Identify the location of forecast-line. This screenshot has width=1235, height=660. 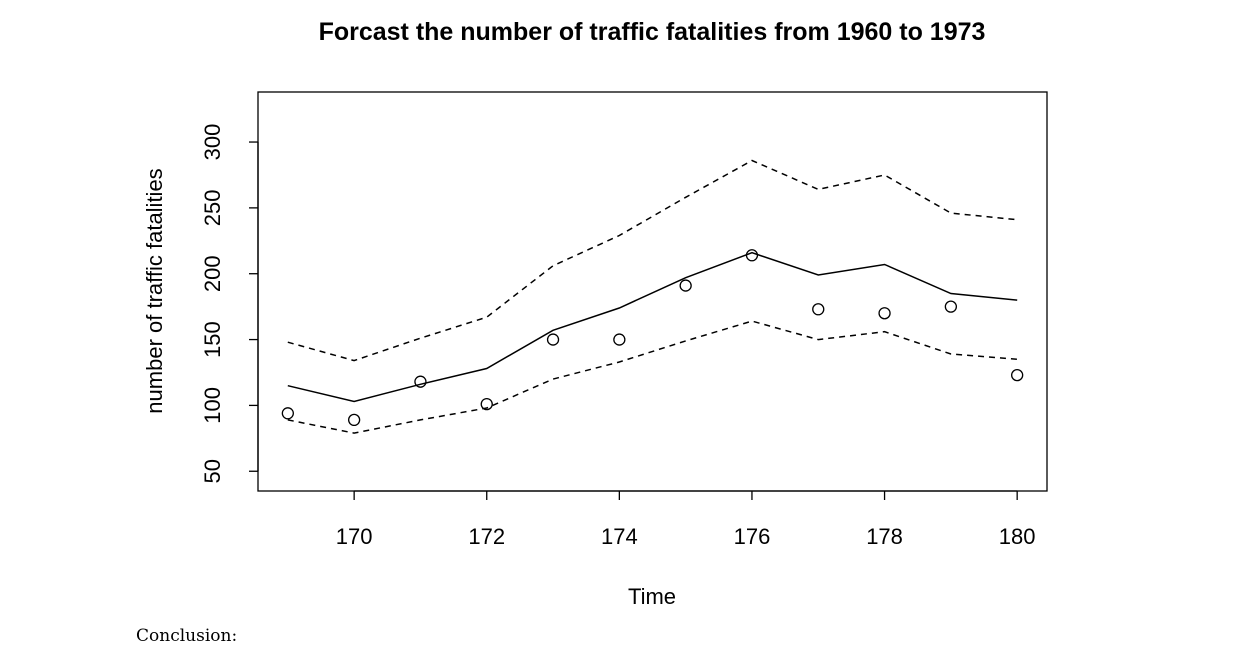
(652, 327).